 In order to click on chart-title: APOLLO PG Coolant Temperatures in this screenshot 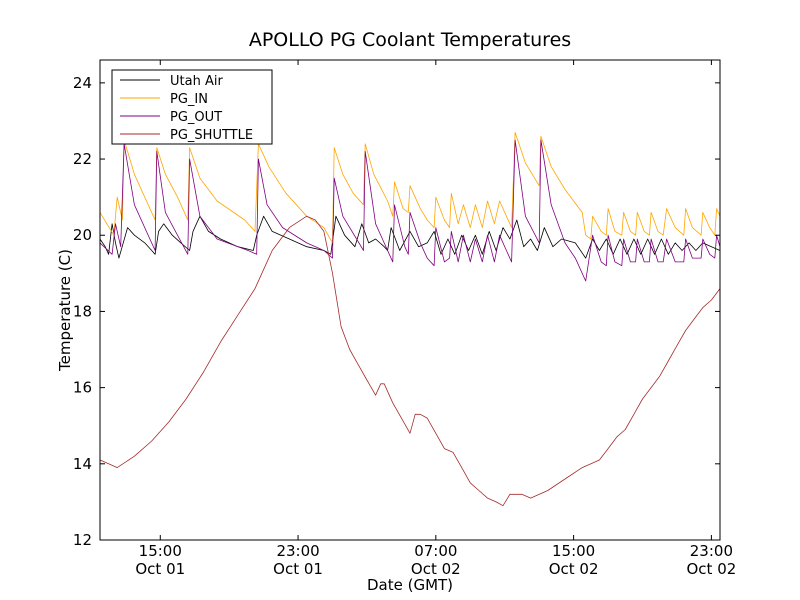, I will do `click(410, 40)`.